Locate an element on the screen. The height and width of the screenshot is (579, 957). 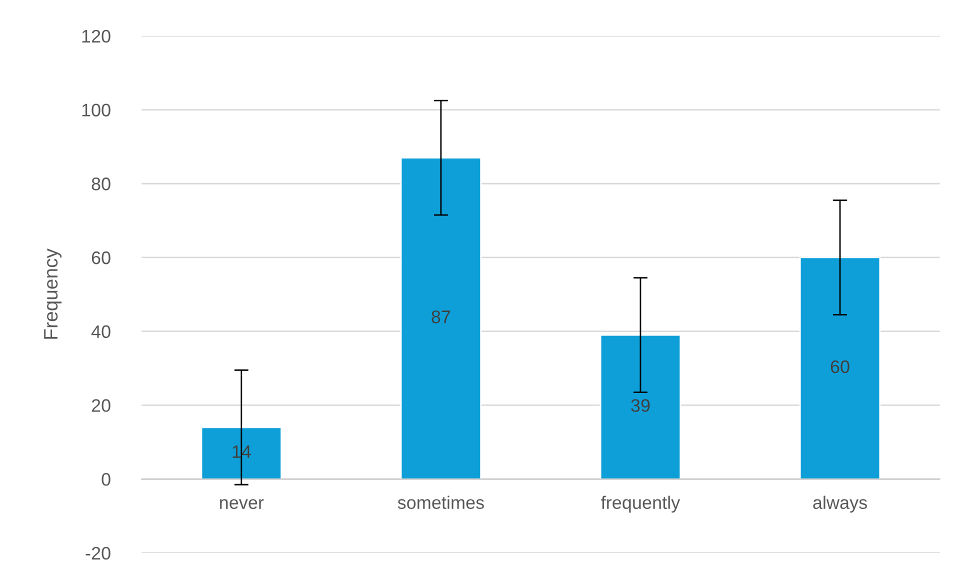
y-tick-label: 80 is located at coordinates (101, 184).